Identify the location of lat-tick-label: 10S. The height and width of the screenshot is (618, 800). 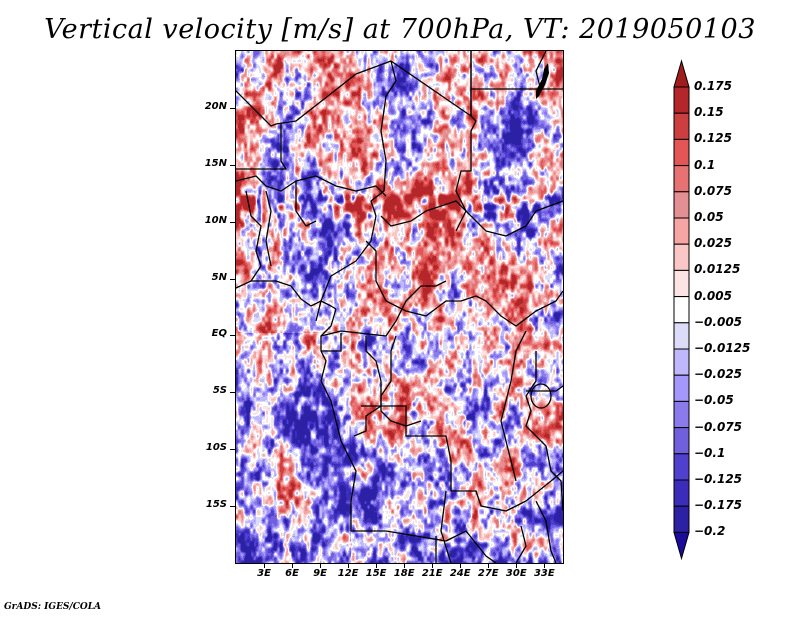
(216, 448).